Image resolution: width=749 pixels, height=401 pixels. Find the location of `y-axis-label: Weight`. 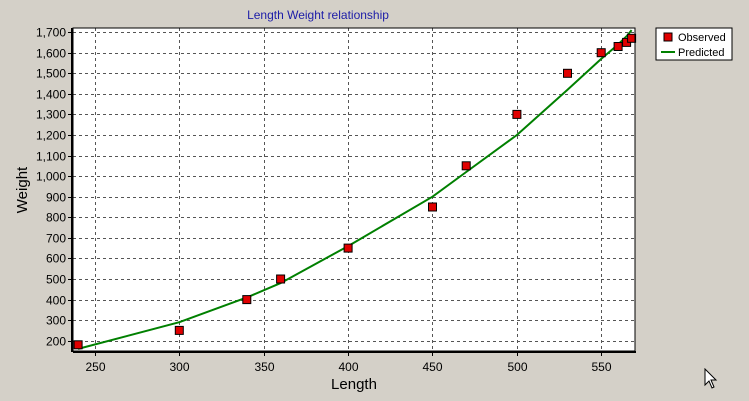

y-axis-label: Weight is located at coordinates (22, 189).